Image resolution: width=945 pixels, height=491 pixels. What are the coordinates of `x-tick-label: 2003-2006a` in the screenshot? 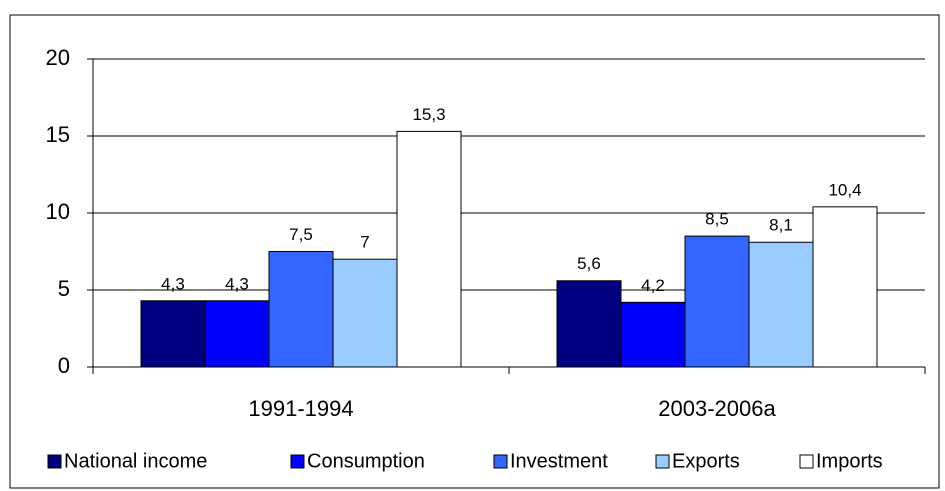 It's located at (717, 408).